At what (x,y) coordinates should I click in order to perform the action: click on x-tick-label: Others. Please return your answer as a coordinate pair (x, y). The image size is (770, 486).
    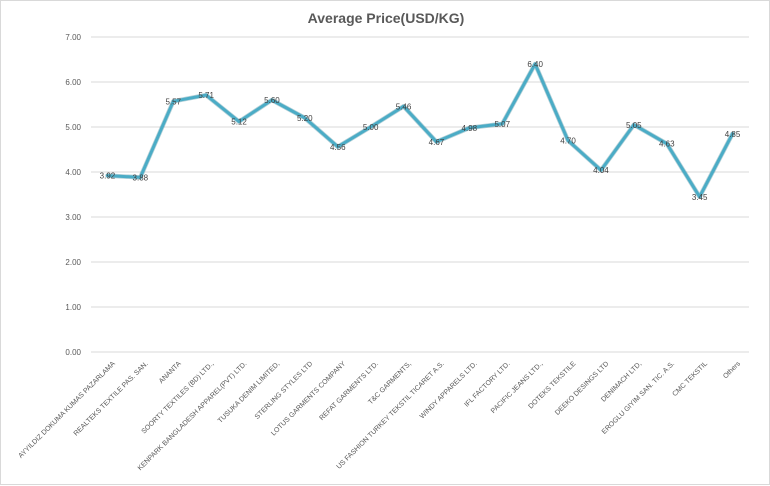
    Looking at the image, I should click on (732, 370).